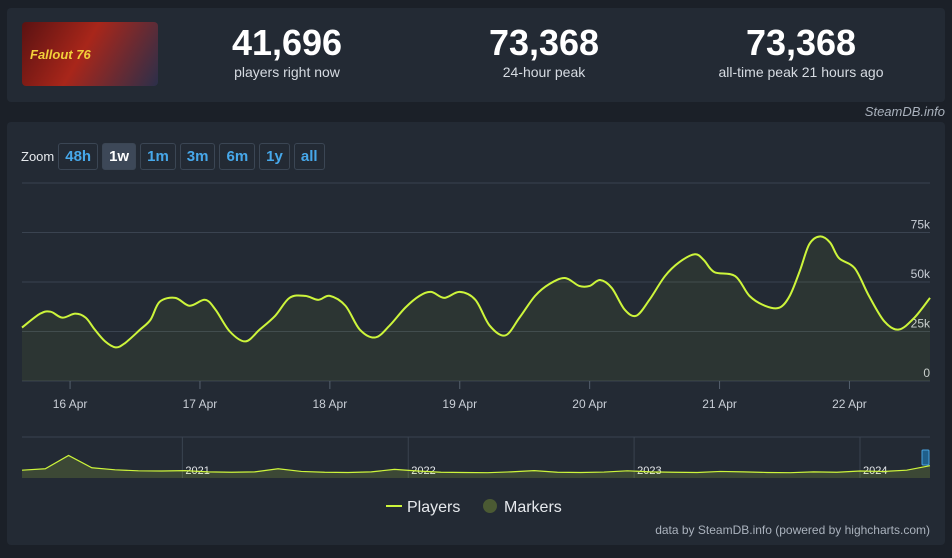 The height and width of the screenshot is (558, 952). Describe the element at coordinates (274, 156) in the screenshot. I see `zoom-button: 1y` at that location.